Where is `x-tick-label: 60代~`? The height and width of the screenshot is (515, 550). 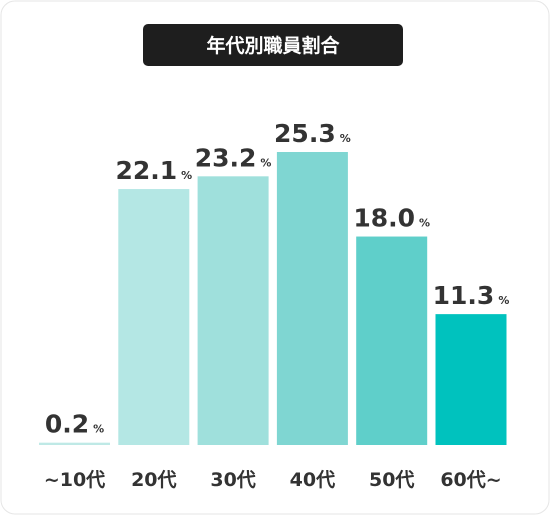 x-tick-label: 60代~ is located at coordinates (470, 480).